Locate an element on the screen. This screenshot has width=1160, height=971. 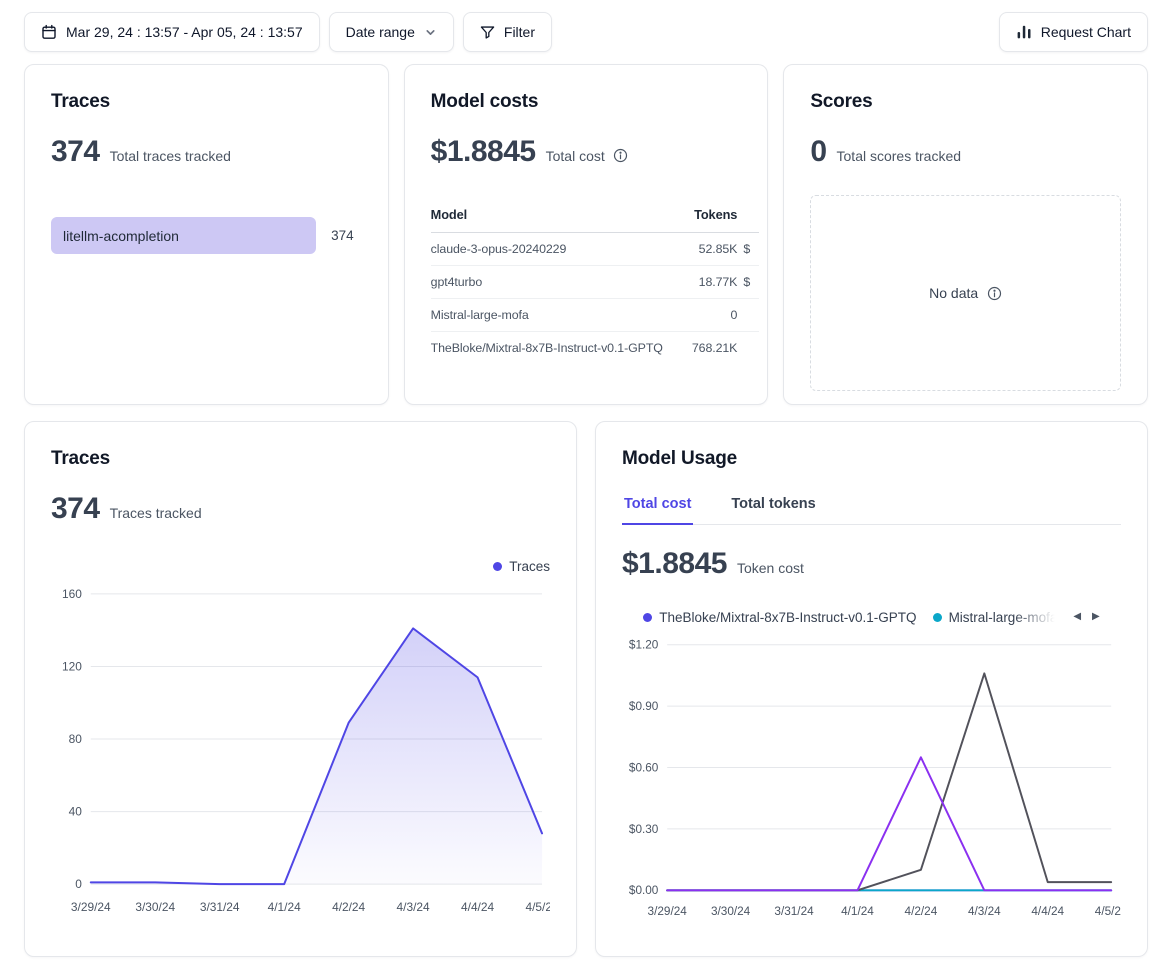
calendar-icon is located at coordinates (49, 32).